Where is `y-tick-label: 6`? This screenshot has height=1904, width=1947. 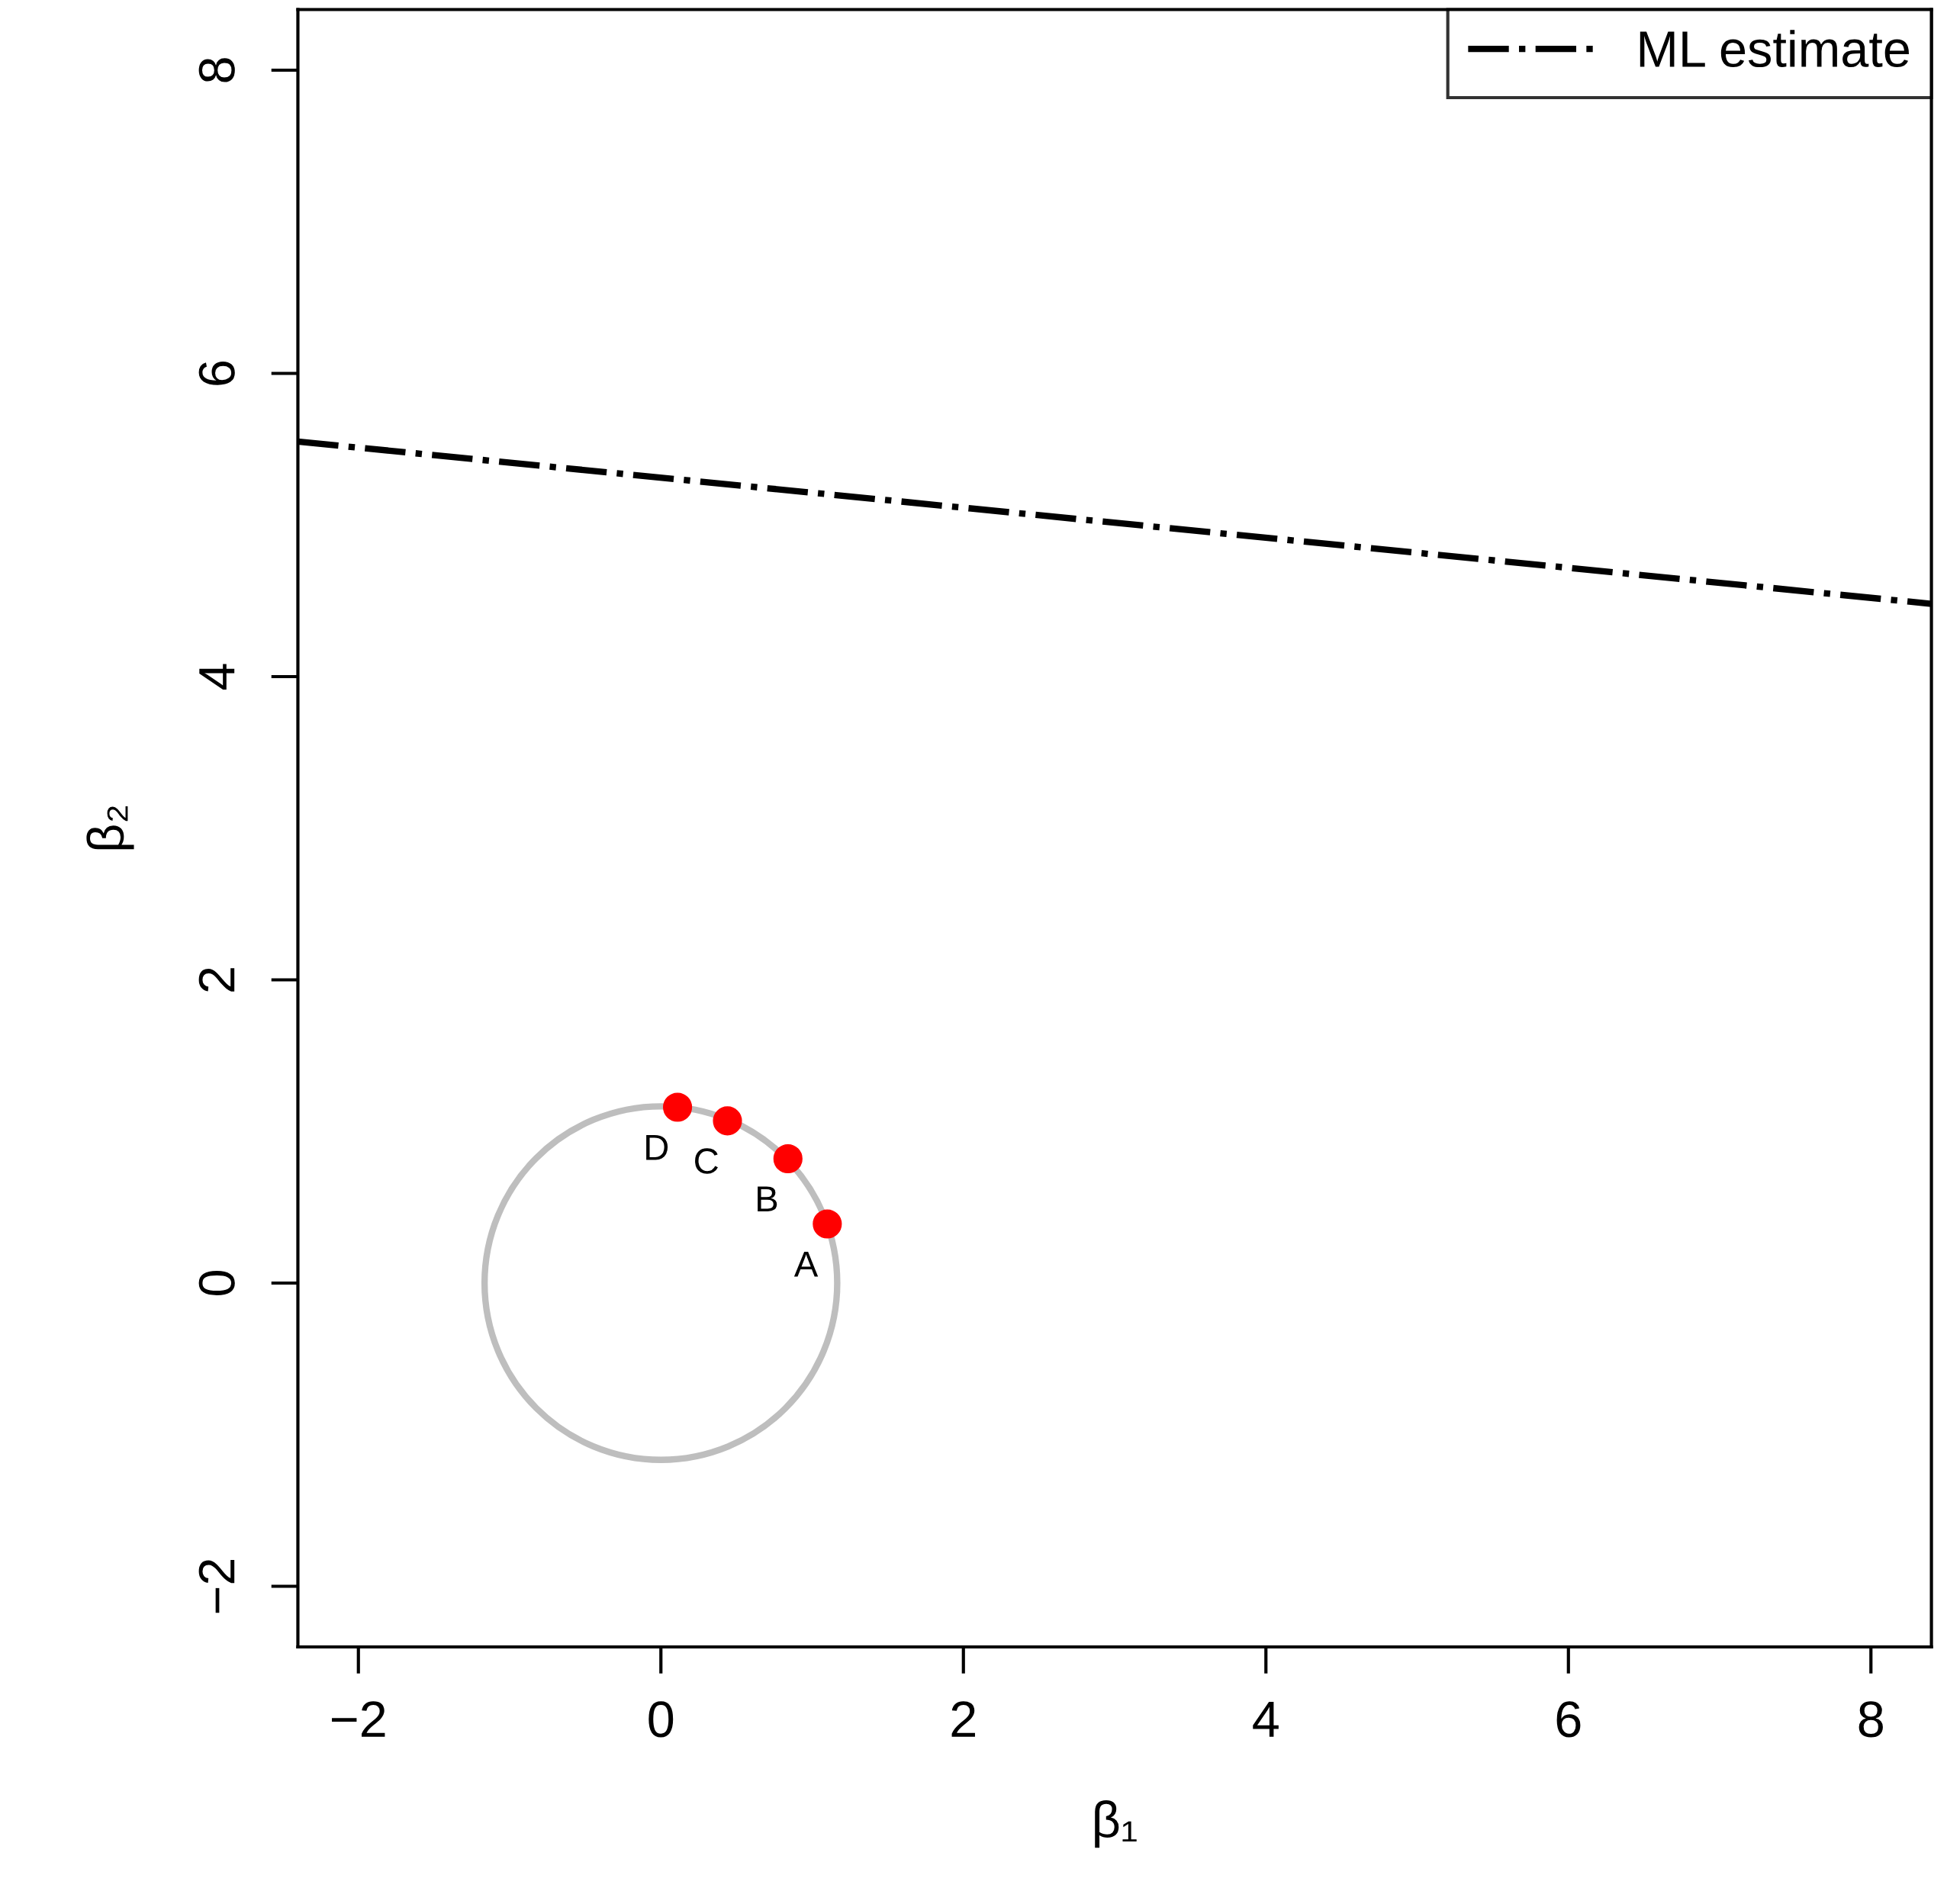
y-tick-label: 6 is located at coordinates (216, 373).